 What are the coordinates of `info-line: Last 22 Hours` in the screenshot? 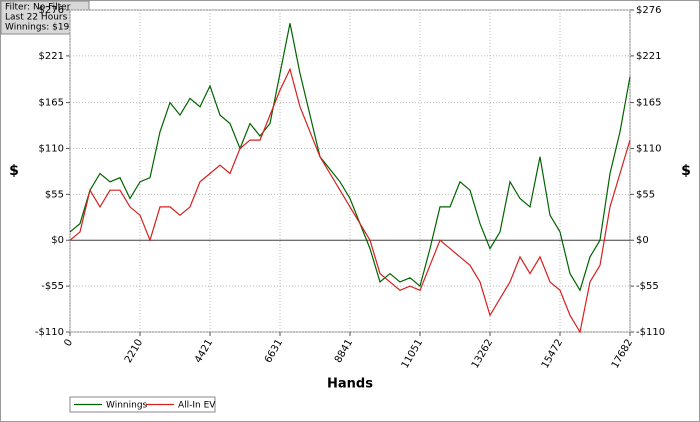 It's located at (36, 18).